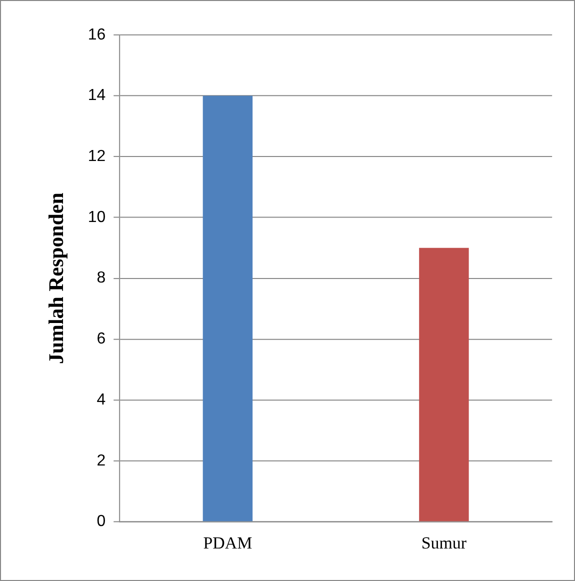 This screenshot has width=575, height=581. Describe the element at coordinates (97, 35) in the screenshot. I see `y-tick-label: 16` at that location.